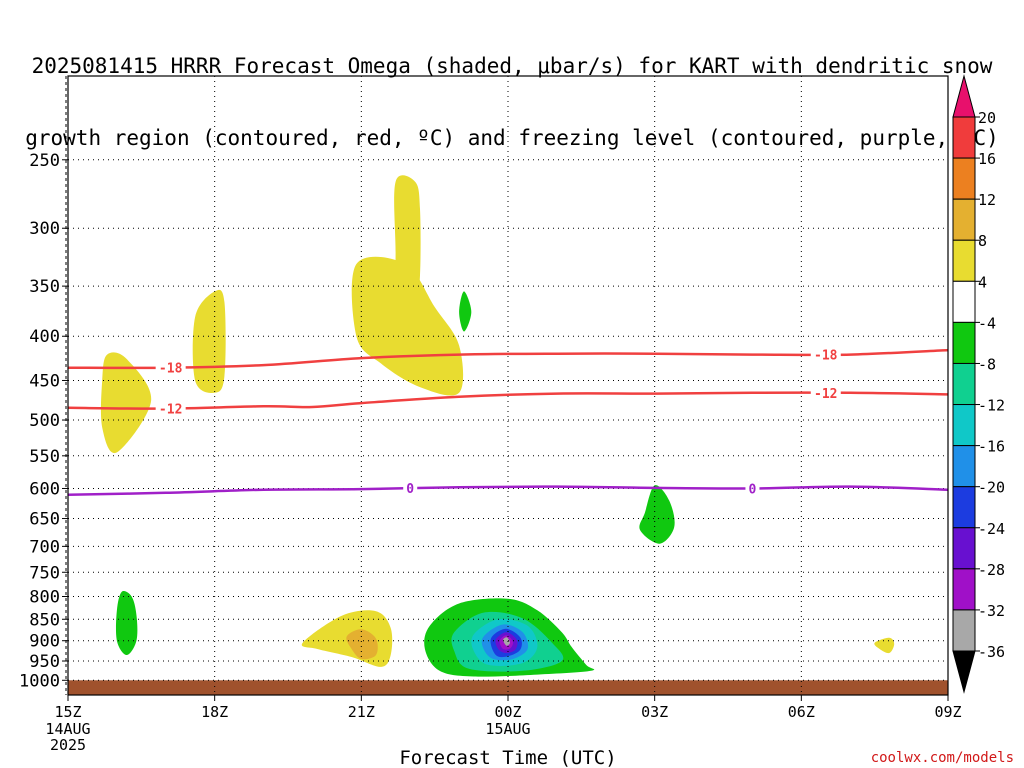 The width and height of the screenshot is (1024, 768). I want to click on y-tick-label-10: 750, so click(44, 573).